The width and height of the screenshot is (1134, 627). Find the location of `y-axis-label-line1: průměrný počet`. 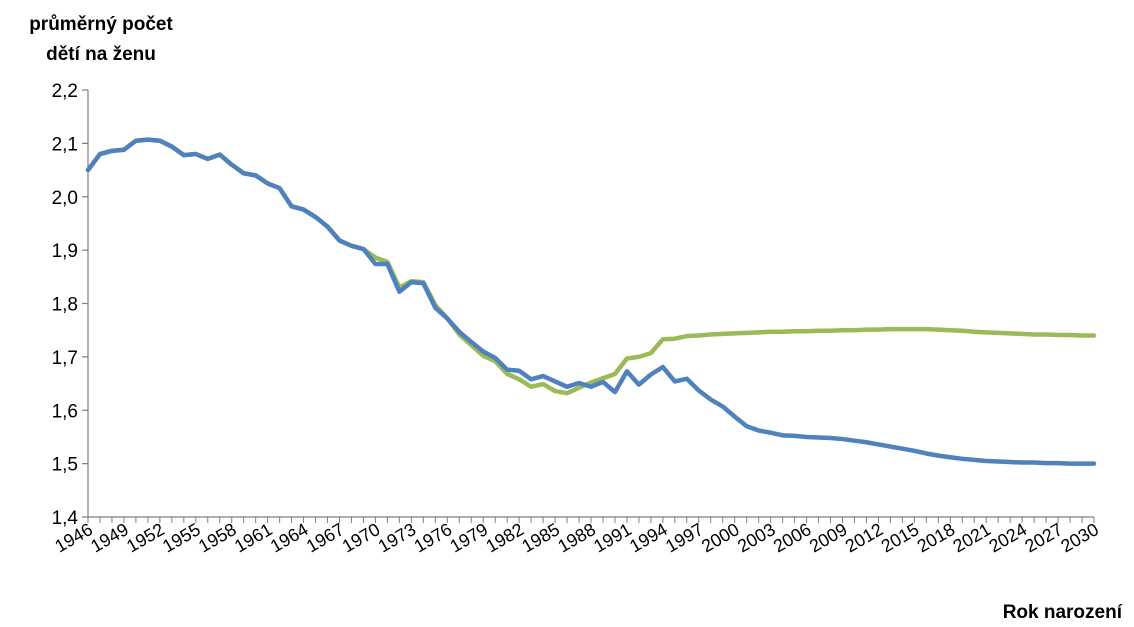

y-axis-label-line1: průměrný počet is located at coordinates (101, 24).